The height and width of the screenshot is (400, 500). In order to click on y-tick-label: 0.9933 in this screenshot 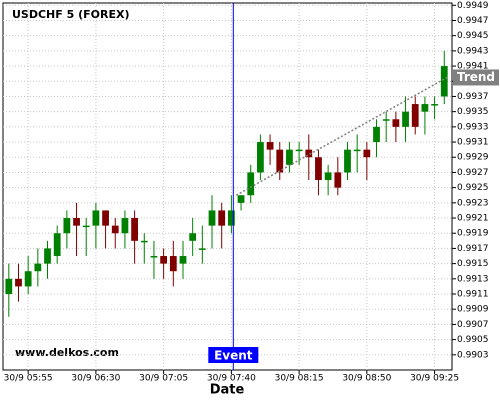, I will do `click(473, 127)`.